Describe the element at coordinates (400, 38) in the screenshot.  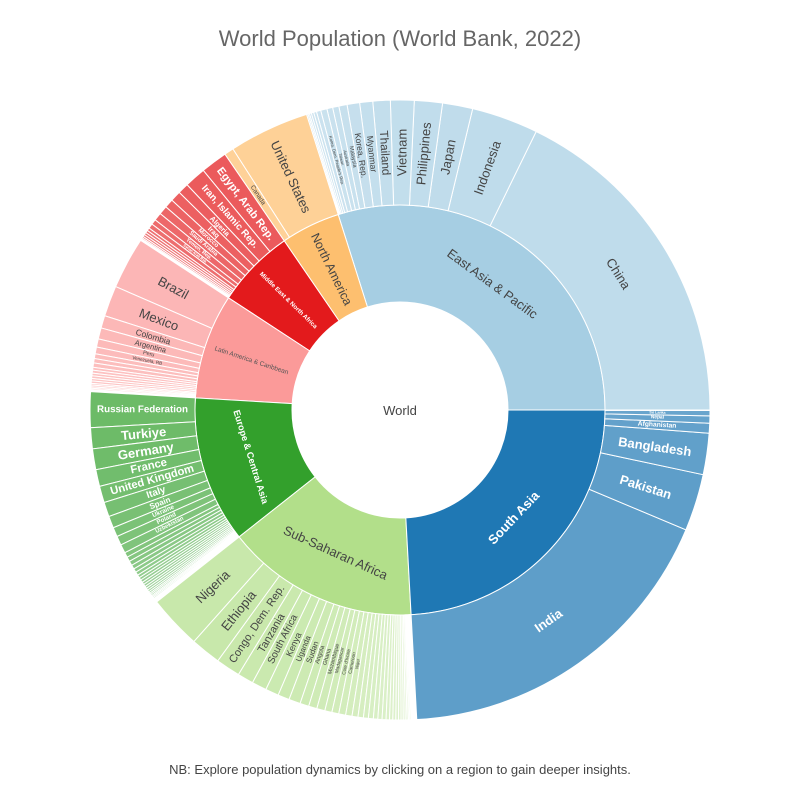
I see `chart-title: World Population (World Bank, 2022)` at that location.